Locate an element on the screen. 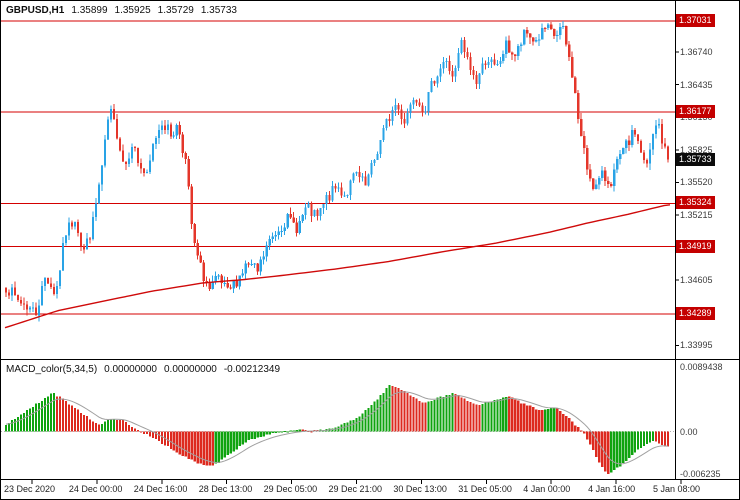 Image resolution: width=740 pixels, height=500 pixels. macd-signal-line is located at coordinates (337, 428).